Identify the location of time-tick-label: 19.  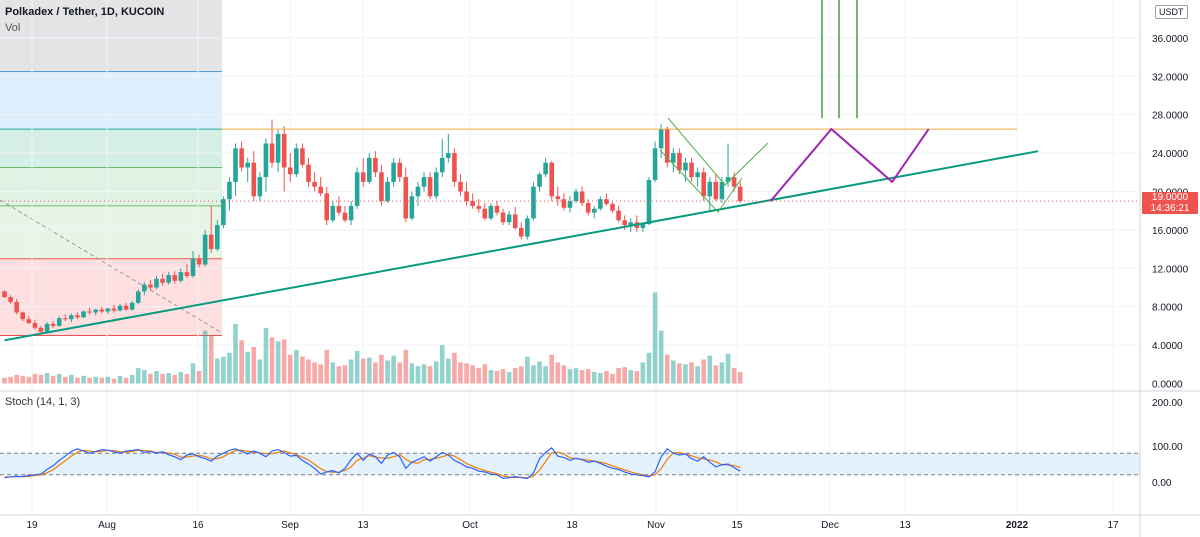
(32, 525).